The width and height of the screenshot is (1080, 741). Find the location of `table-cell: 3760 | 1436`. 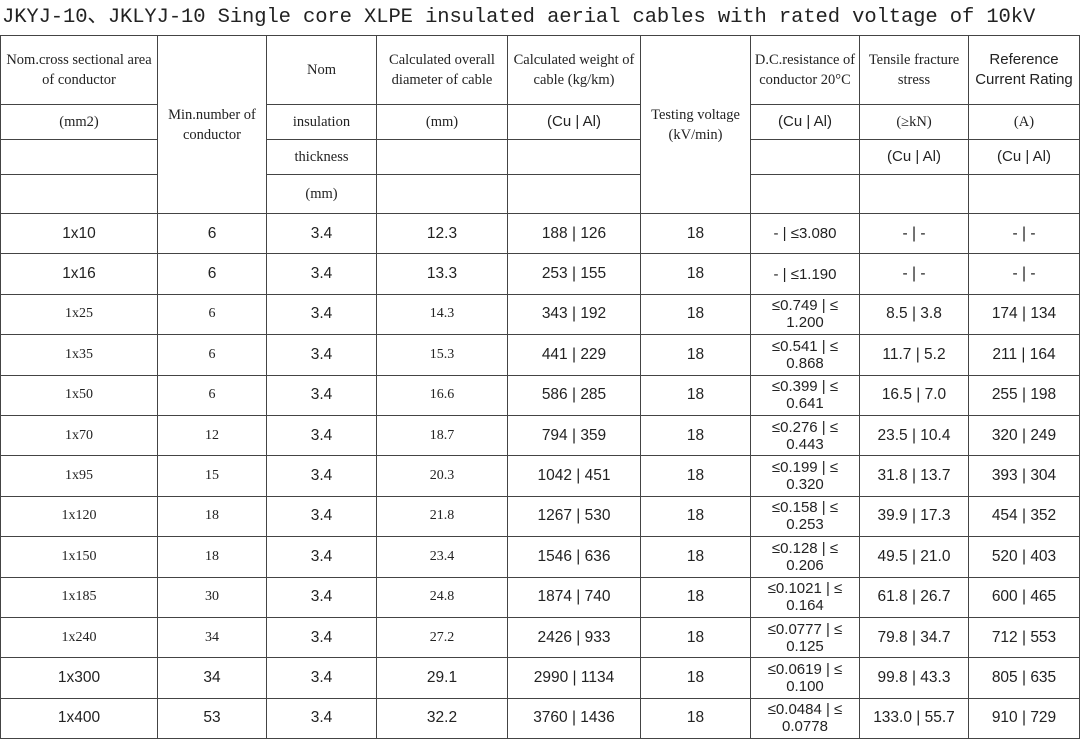

table-cell: 3760 | 1436 is located at coordinates (574, 718).